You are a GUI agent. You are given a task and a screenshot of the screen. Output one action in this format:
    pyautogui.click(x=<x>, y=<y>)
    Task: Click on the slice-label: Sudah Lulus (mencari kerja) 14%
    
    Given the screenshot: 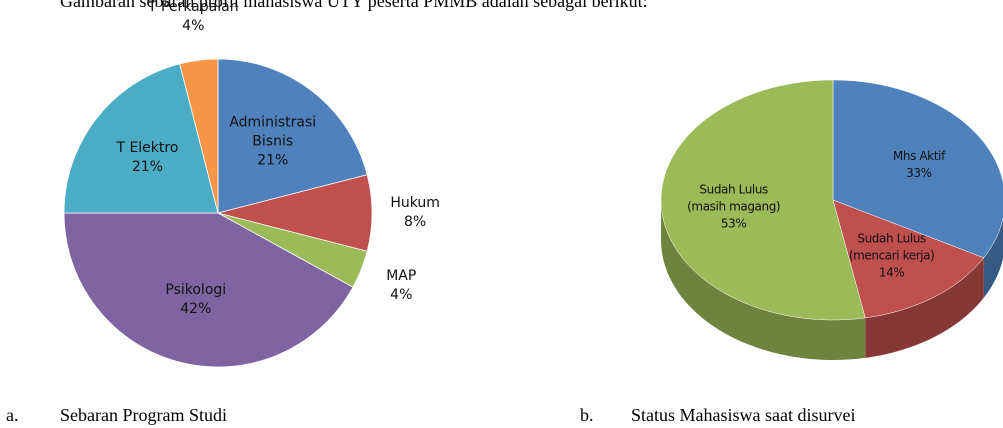 What is the action you would take?
    pyautogui.click(x=892, y=256)
    